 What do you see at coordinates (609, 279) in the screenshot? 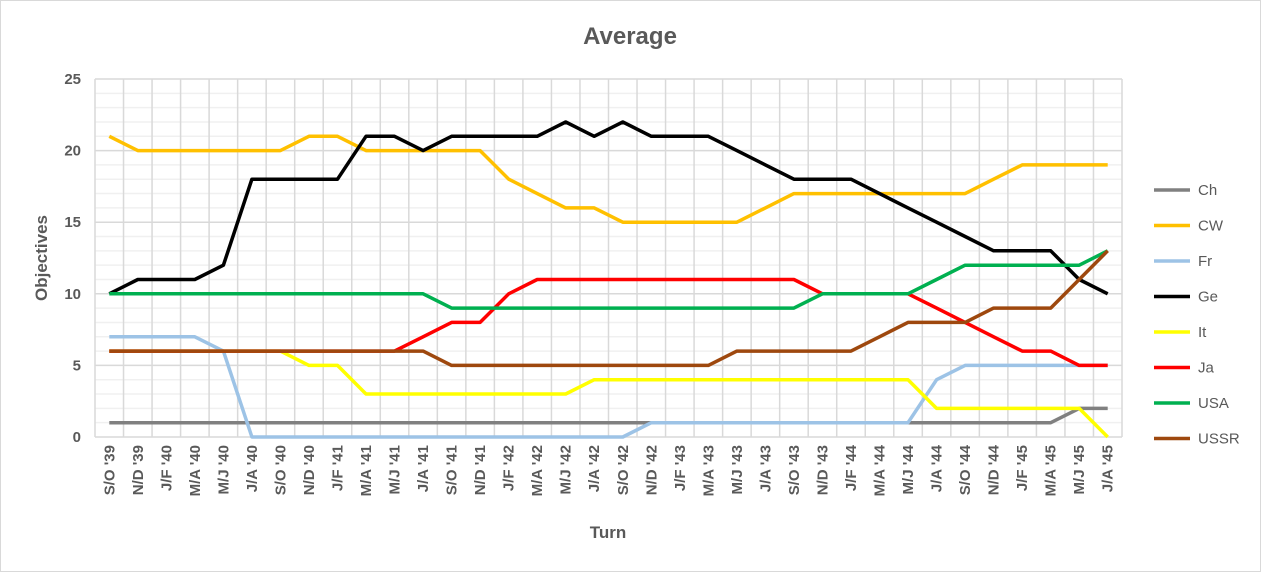
I see `series-line-usa` at bounding box center [609, 279].